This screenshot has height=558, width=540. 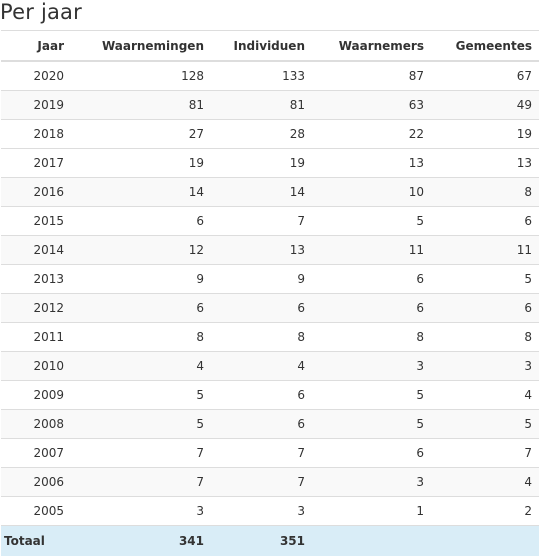 I want to click on table-row: 2012 6 6 6 6, so click(x=270, y=308).